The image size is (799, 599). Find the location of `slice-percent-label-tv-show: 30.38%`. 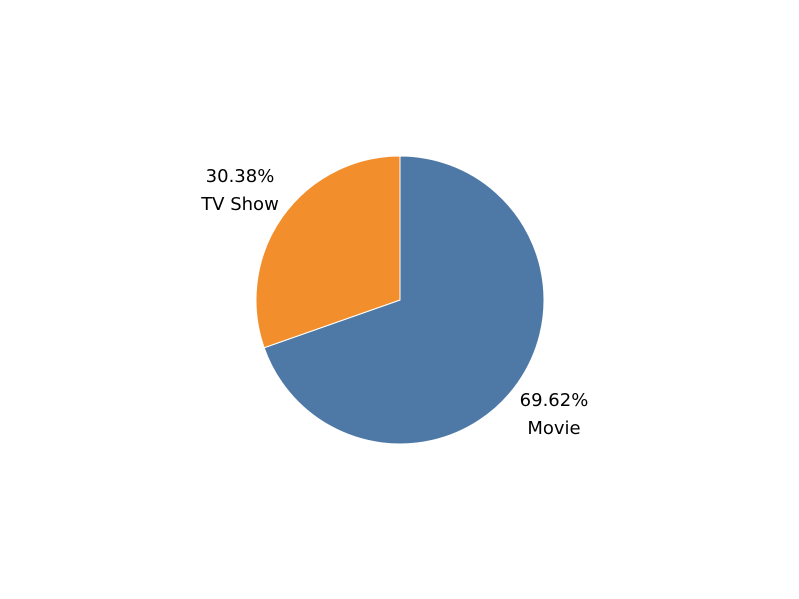

slice-percent-label-tv-show: 30.38% is located at coordinates (240, 176).